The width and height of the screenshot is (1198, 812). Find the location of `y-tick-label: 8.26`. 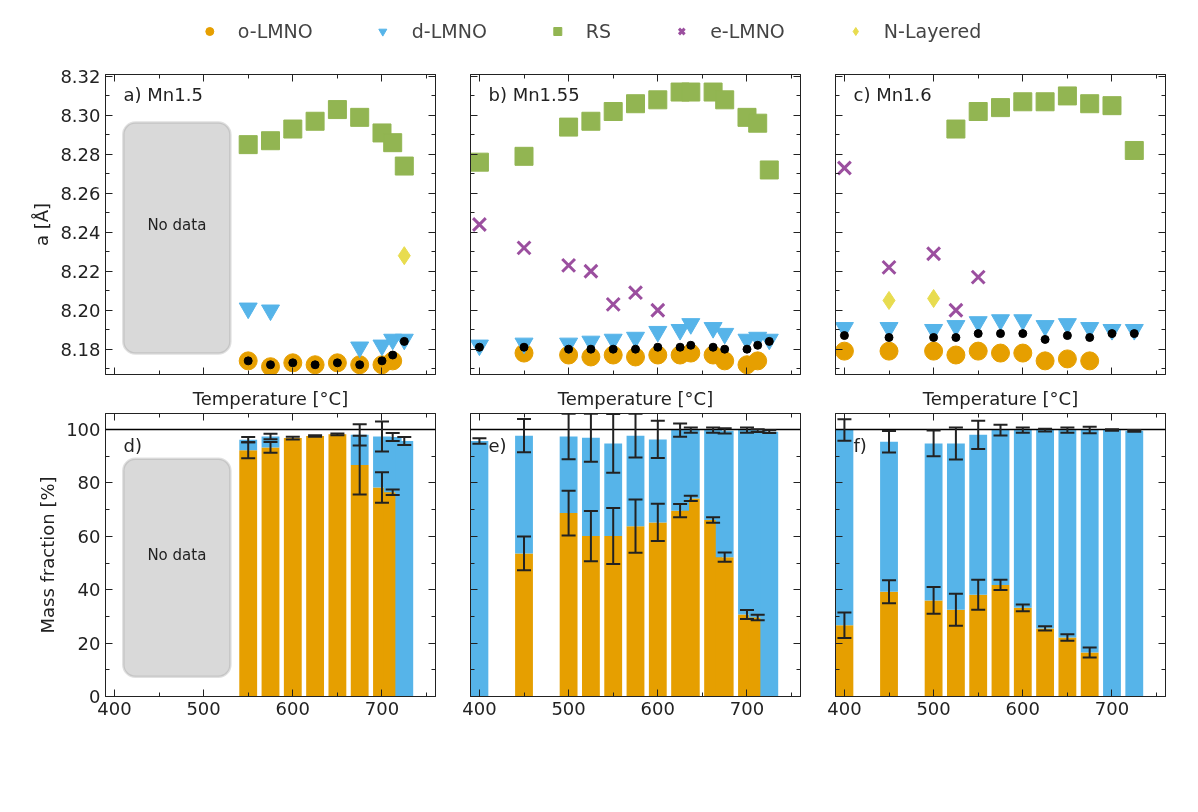

y-tick-label: 8.26 is located at coordinates (80, 193).